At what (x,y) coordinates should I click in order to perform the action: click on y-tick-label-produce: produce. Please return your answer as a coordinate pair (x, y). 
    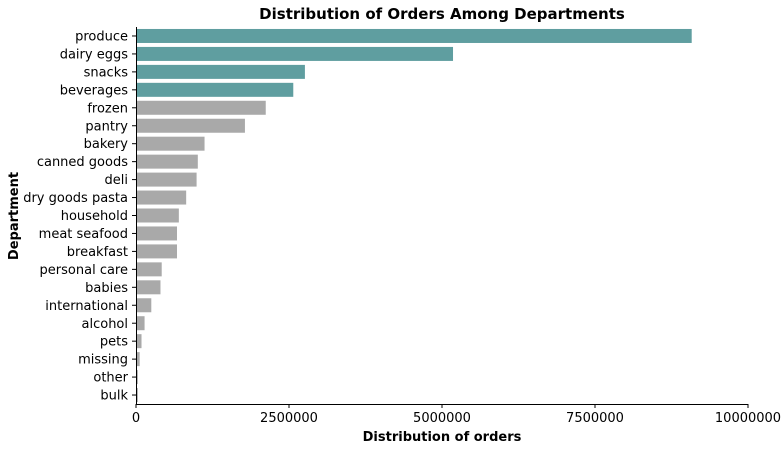
    Looking at the image, I should click on (101, 37).